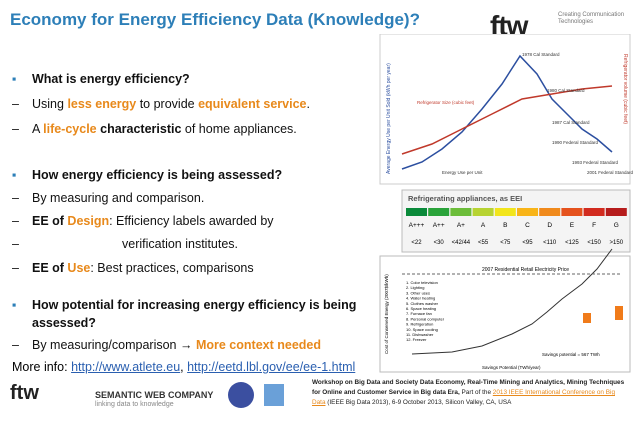 This screenshot has width=638, height=442. What do you see at coordinates (308, 104) in the screenshot?
I see `text-run: .` at bounding box center [308, 104].